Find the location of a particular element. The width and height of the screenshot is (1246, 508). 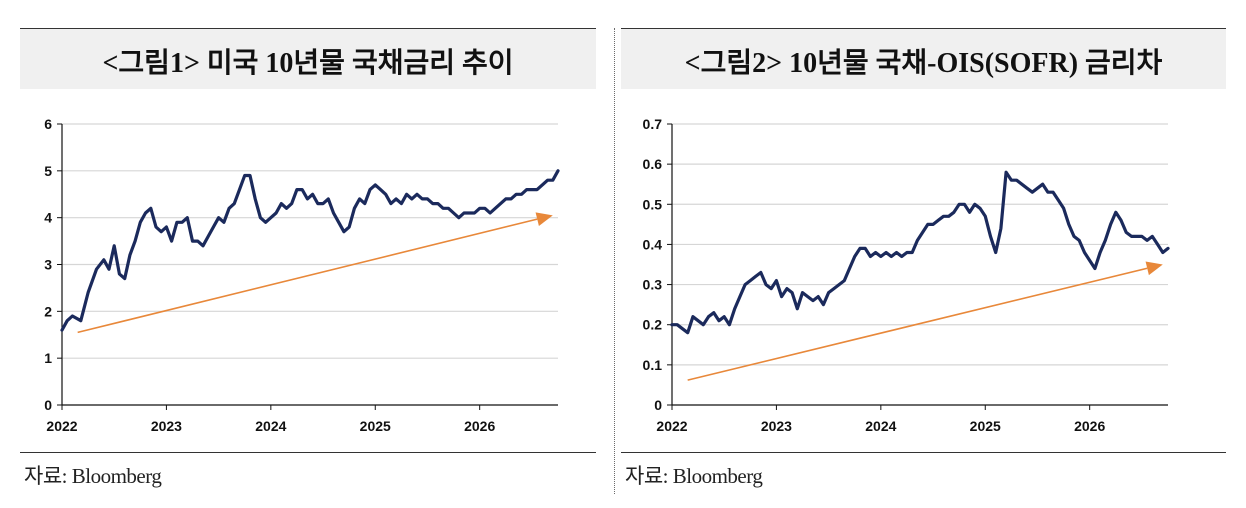

y-tick-label: 0.4 is located at coordinates (653, 244).